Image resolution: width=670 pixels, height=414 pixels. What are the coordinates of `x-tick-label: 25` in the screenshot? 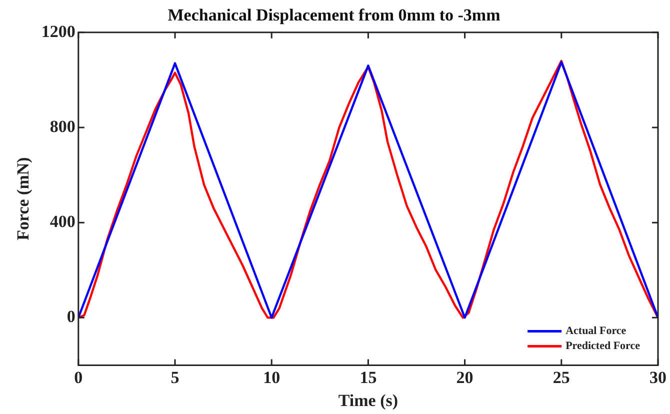 It's located at (561, 377).